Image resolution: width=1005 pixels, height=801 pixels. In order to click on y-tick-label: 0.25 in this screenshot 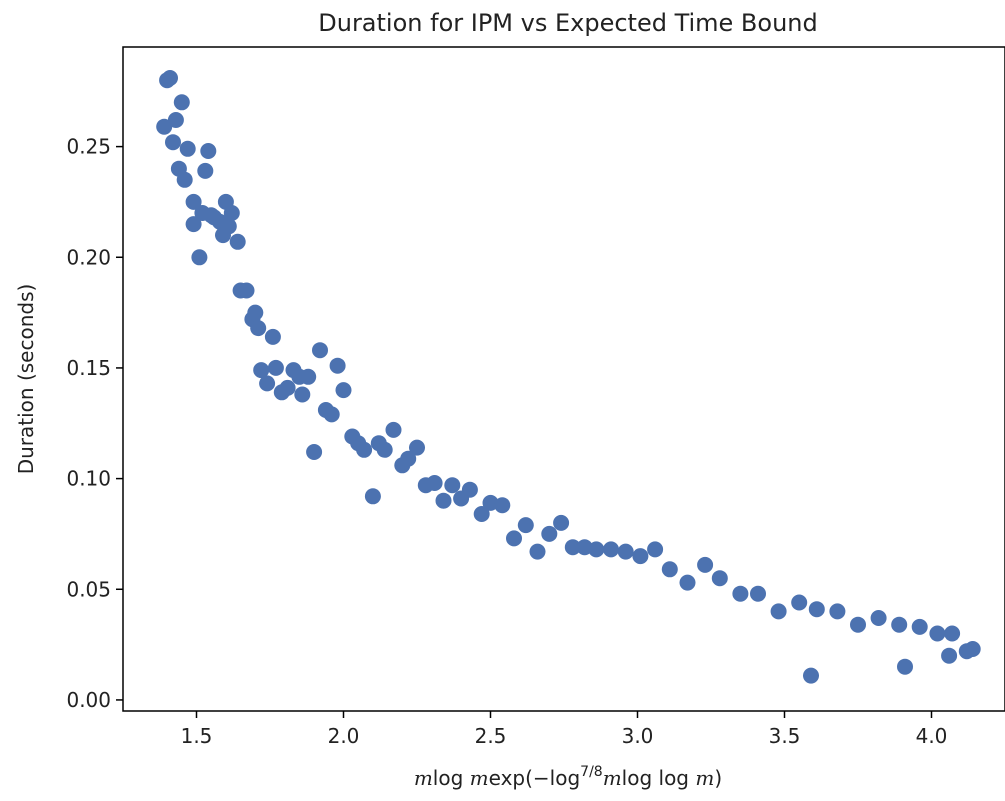, I will do `click(88, 147)`.